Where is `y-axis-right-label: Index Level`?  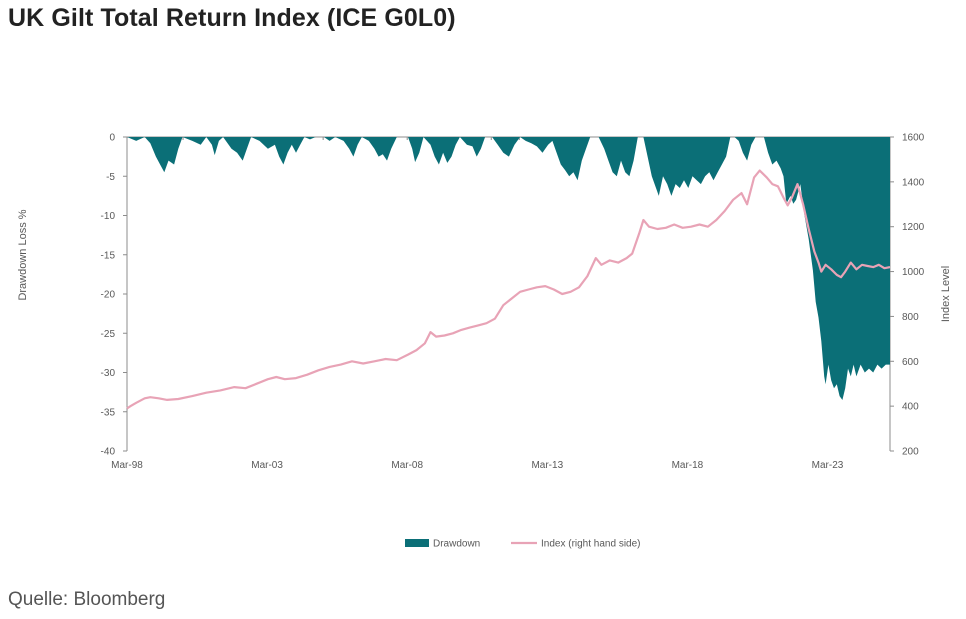
y-axis-right-label: Index Level is located at coordinates (946, 294).